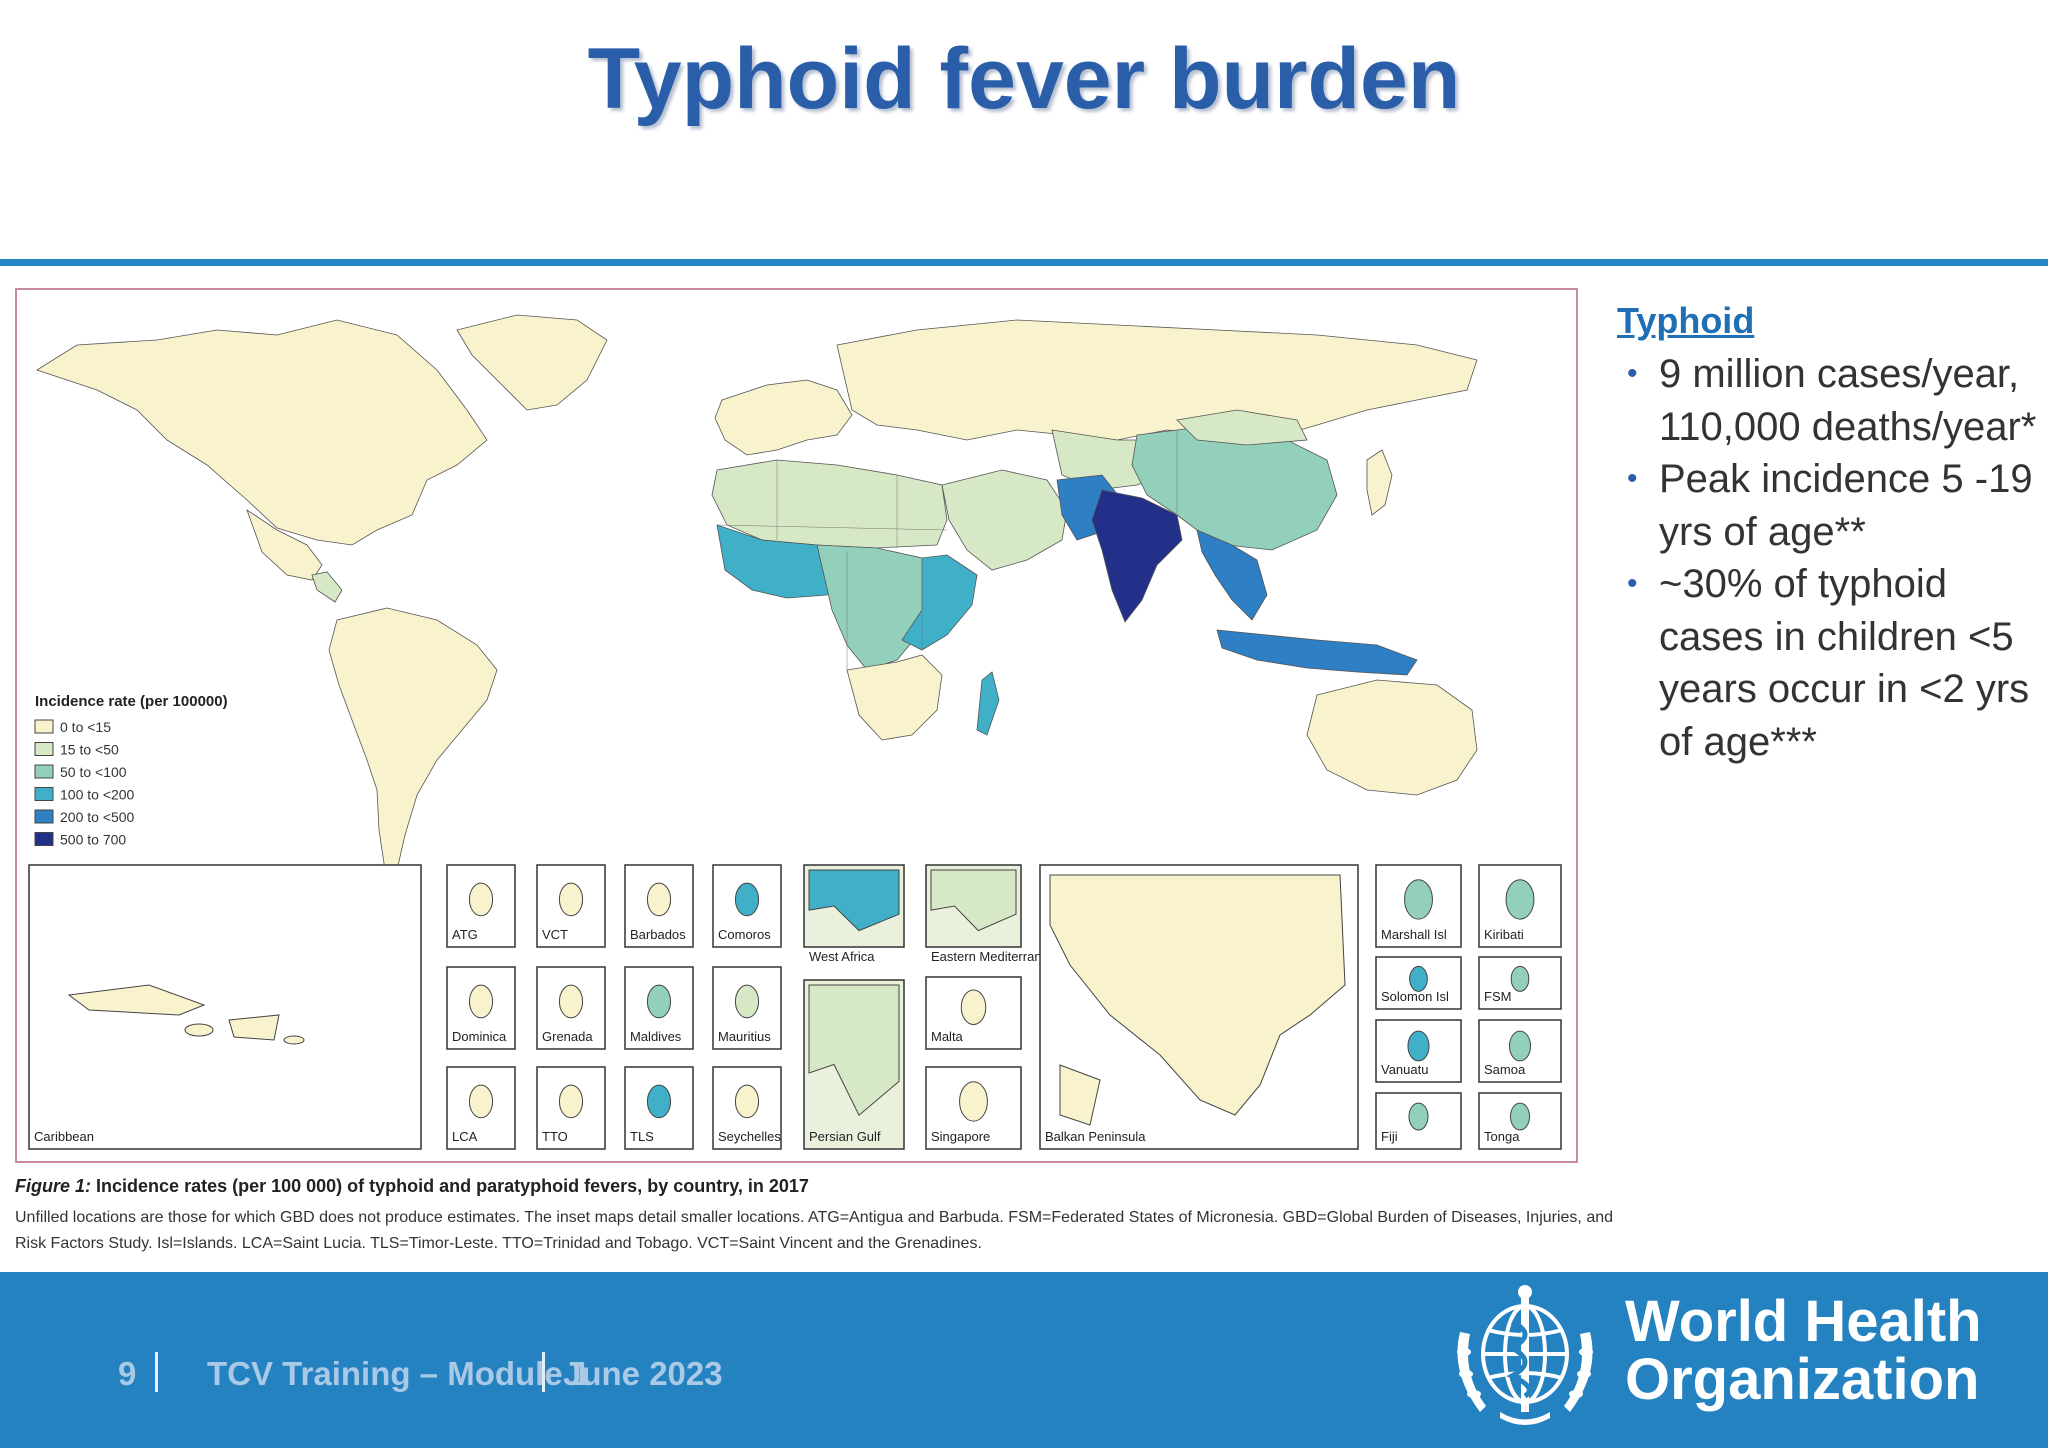 This screenshot has height=1448, width=2048. What do you see at coordinates (64, 1136) in the screenshot?
I see `inset-label: Caribbean` at bounding box center [64, 1136].